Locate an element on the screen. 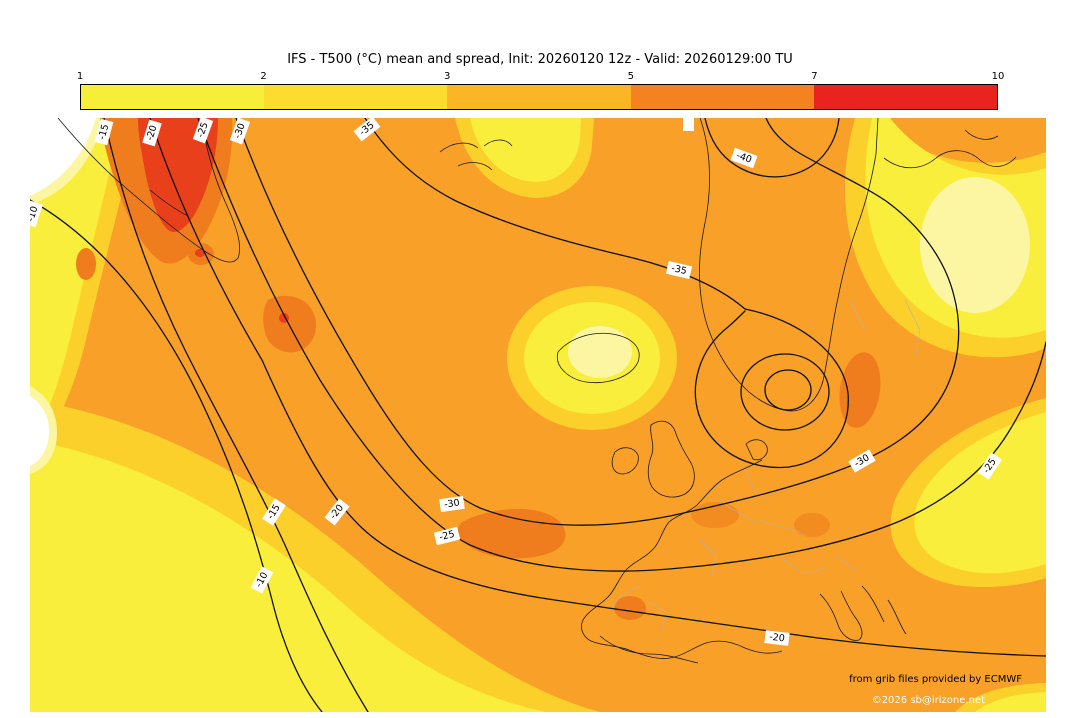 This screenshot has width=1080, height=718. coast-adriatic-greece is located at coordinates (884, 610).